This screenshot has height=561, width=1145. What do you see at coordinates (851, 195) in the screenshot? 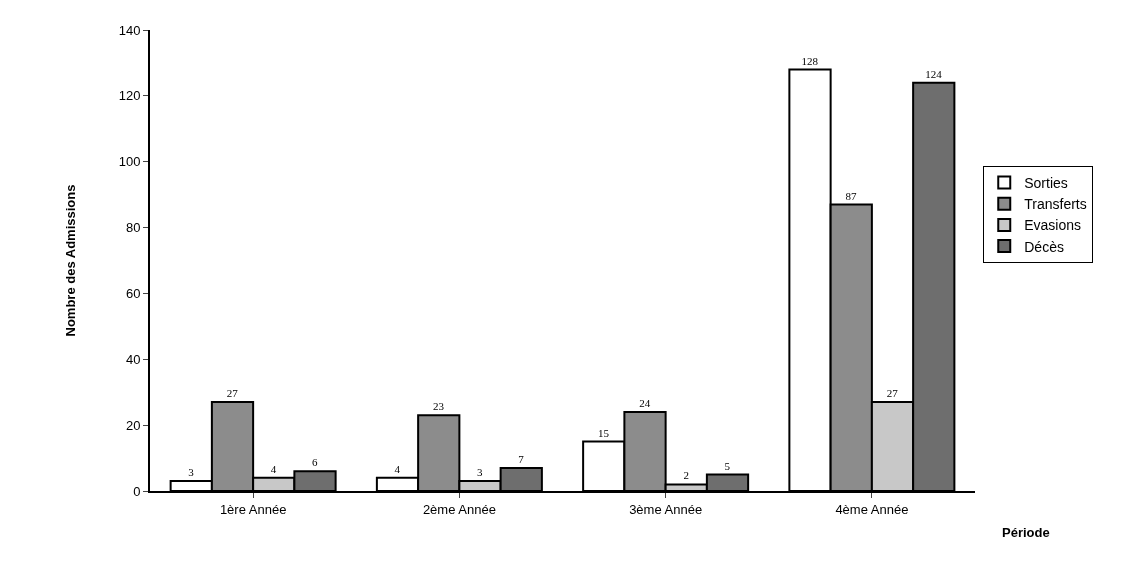
I see `data-label: 87` at bounding box center [851, 195].